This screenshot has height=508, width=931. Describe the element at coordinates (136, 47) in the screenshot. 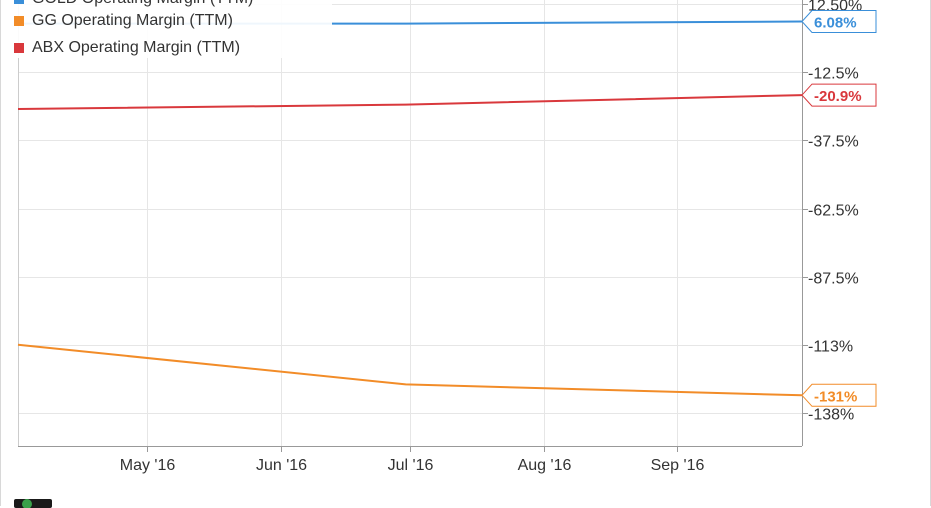

I see `legend-label-abx: ABX Operating Margin (TTM)` at that location.